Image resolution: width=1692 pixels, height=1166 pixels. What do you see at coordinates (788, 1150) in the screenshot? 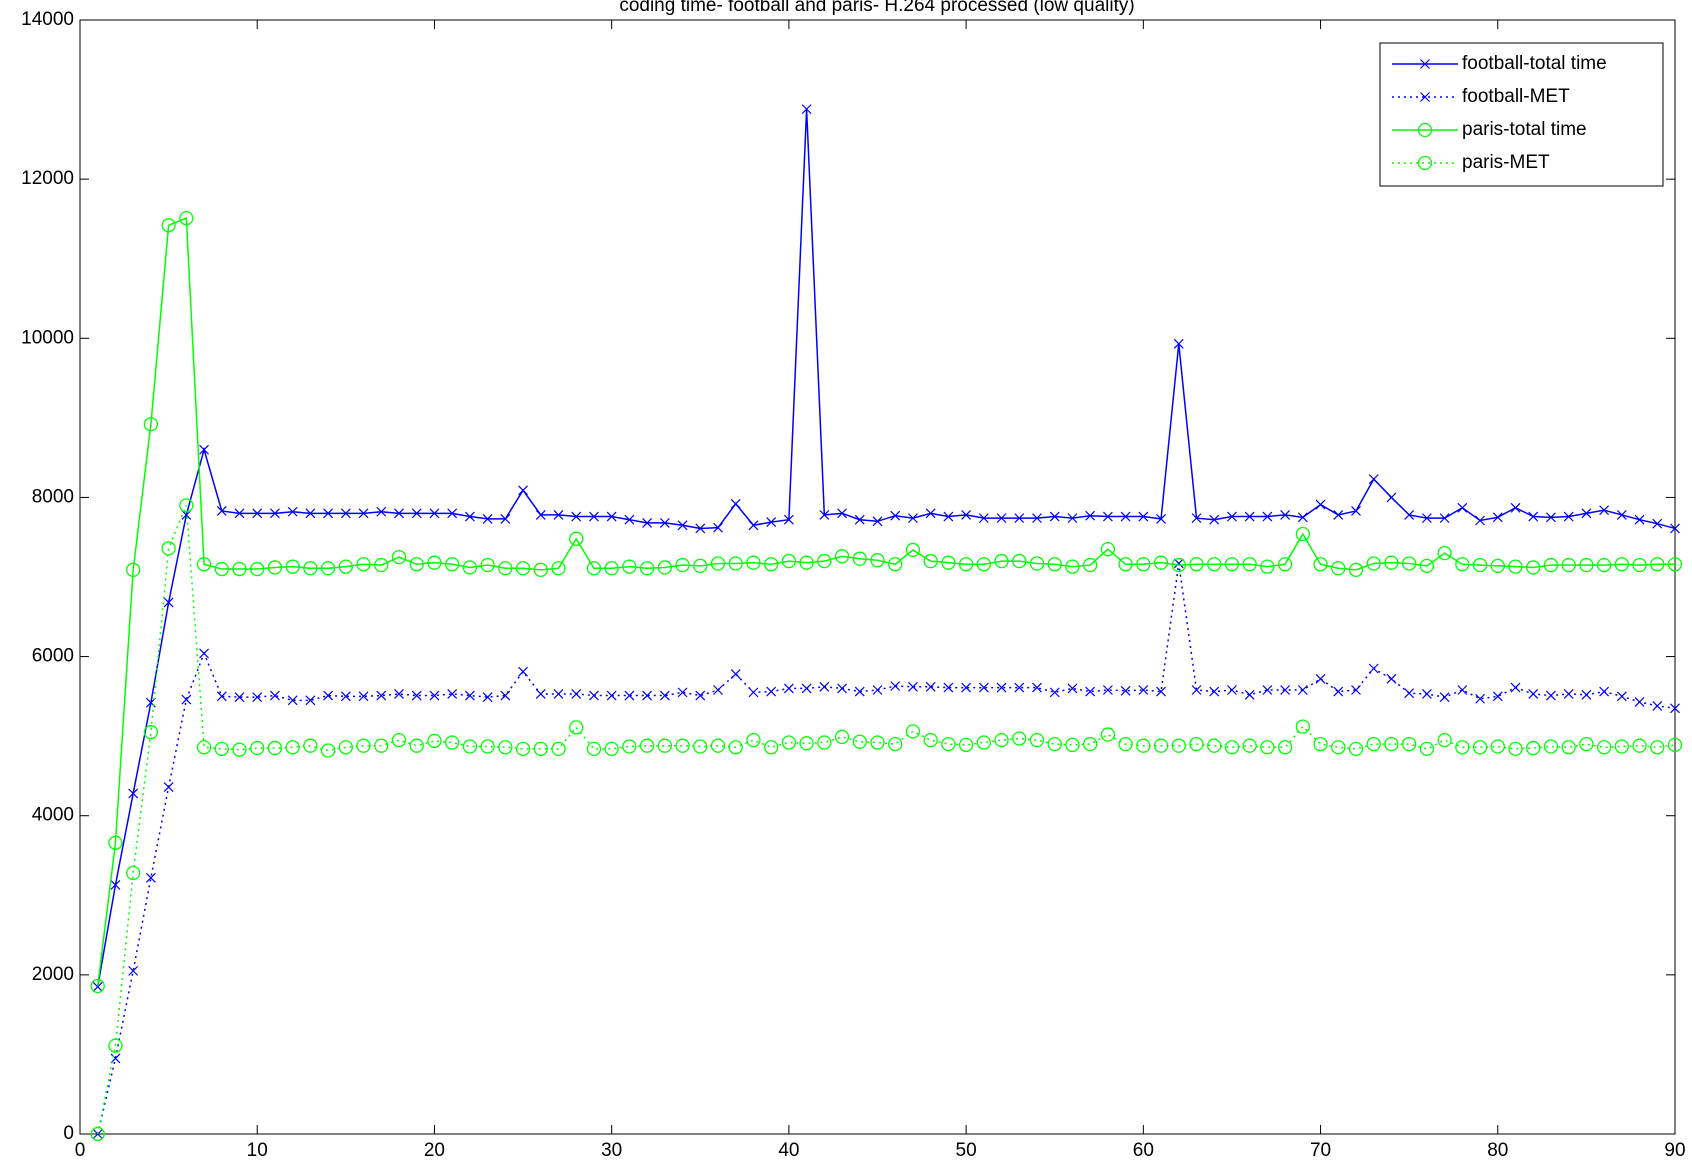
I see `x-tick-label: 40` at bounding box center [788, 1150].